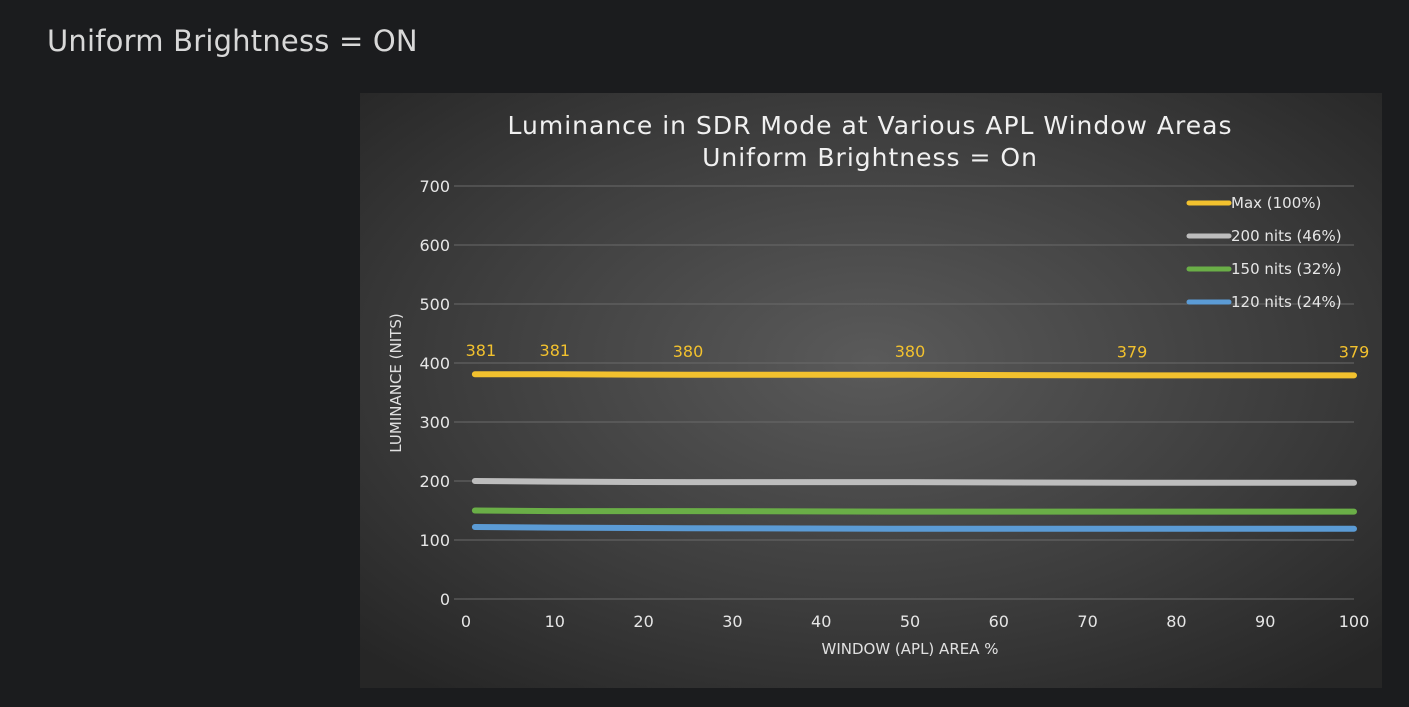 This screenshot has width=1409, height=707. What do you see at coordinates (999, 621) in the screenshot?
I see `x-tick-label: 60` at bounding box center [999, 621].